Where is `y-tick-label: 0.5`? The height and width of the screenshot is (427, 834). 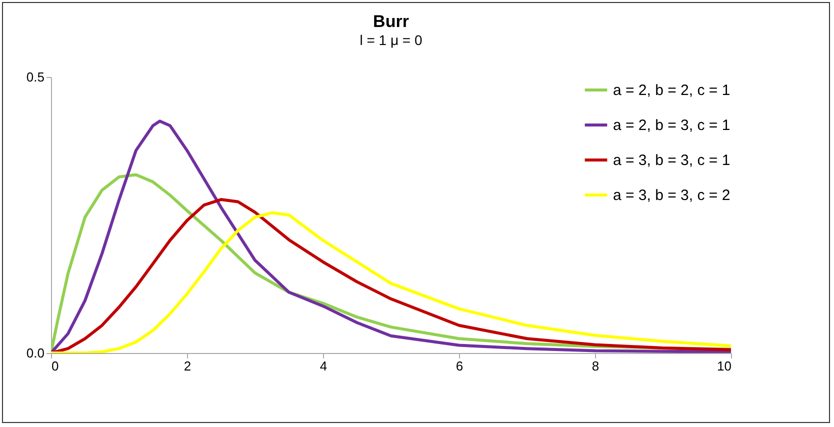
y-tick-label: 0.5 is located at coordinates (35, 77).